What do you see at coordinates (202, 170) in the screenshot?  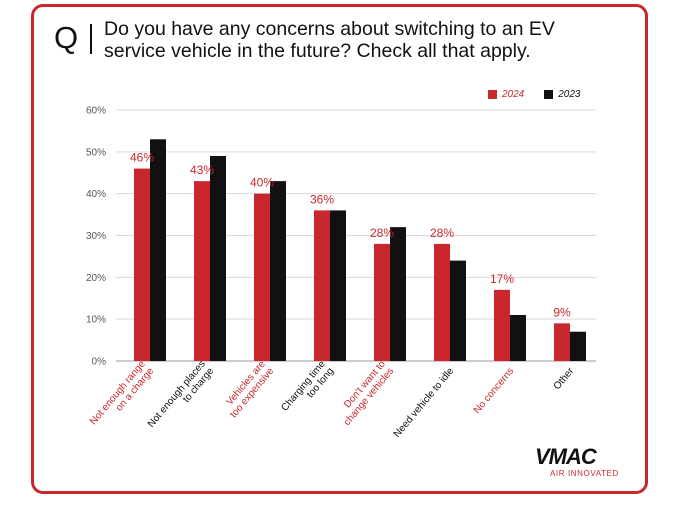 I see `data-label-2024: 43%` at bounding box center [202, 170].